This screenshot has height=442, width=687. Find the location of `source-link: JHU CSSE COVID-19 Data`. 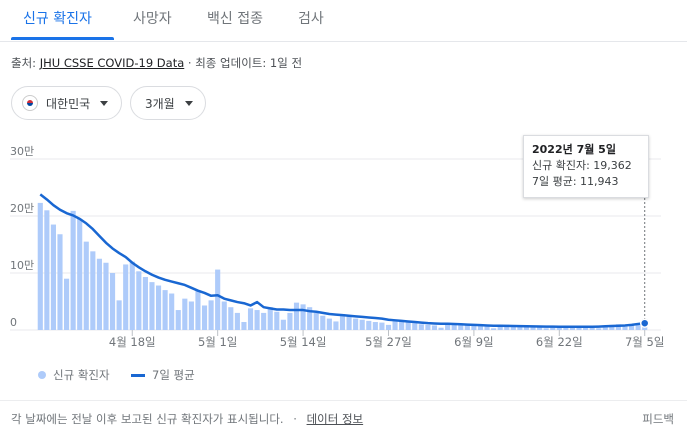

source-link: JHU CSSE COVID-19 Data is located at coordinates (112, 63).